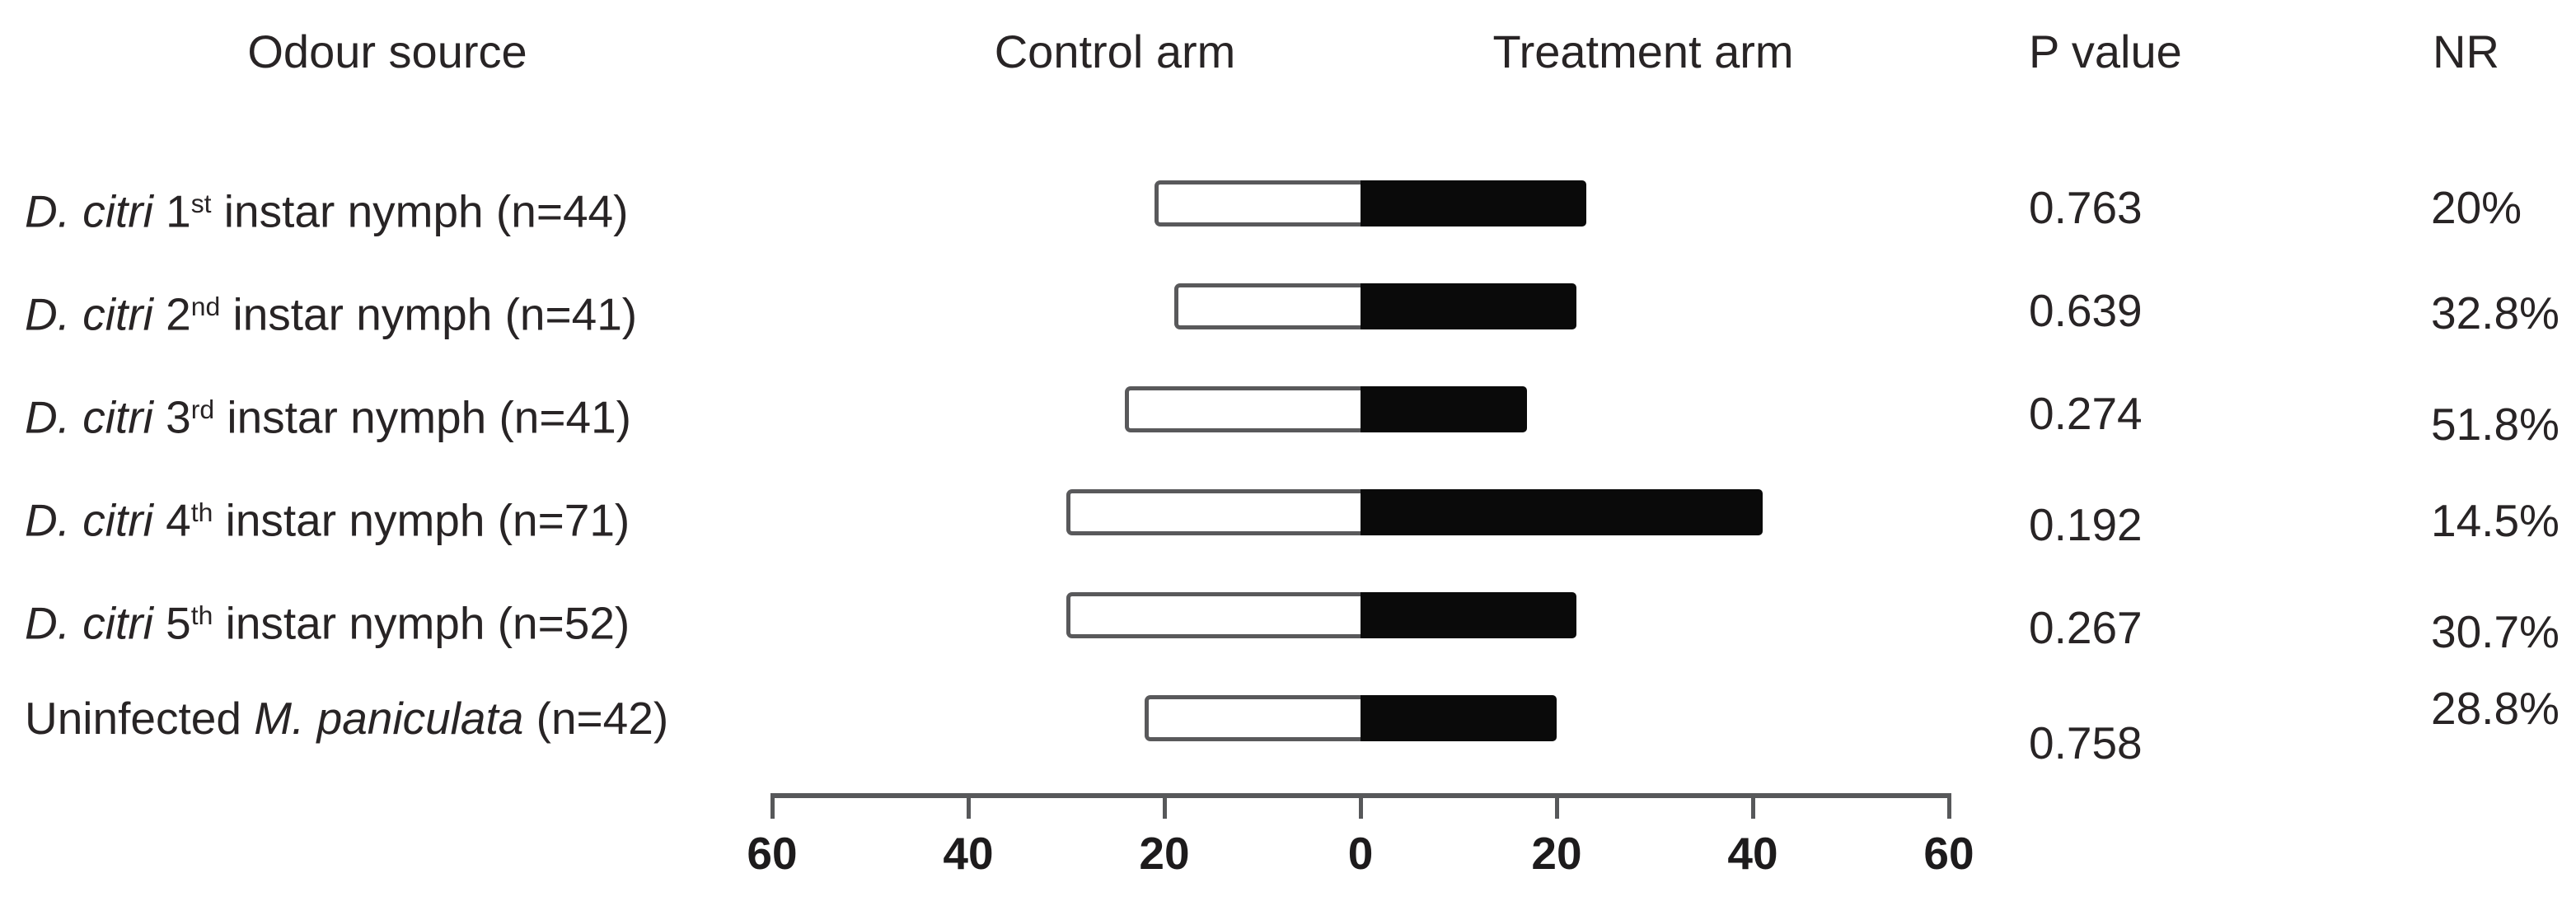 This screenshot has height=906, width=2576. I want to click on p-value: 0.267, so click(2086, 627).